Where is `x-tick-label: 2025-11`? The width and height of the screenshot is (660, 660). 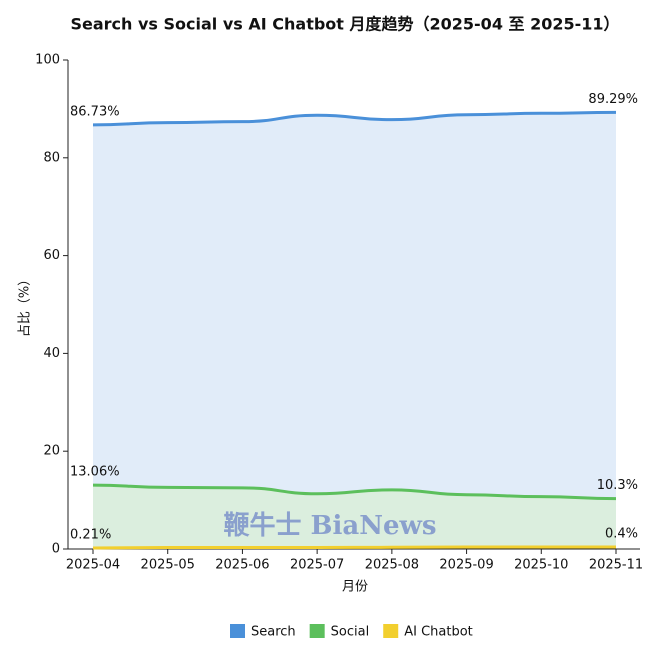 x-tick-label: 2025-11 is located at coordinates (616, 565).